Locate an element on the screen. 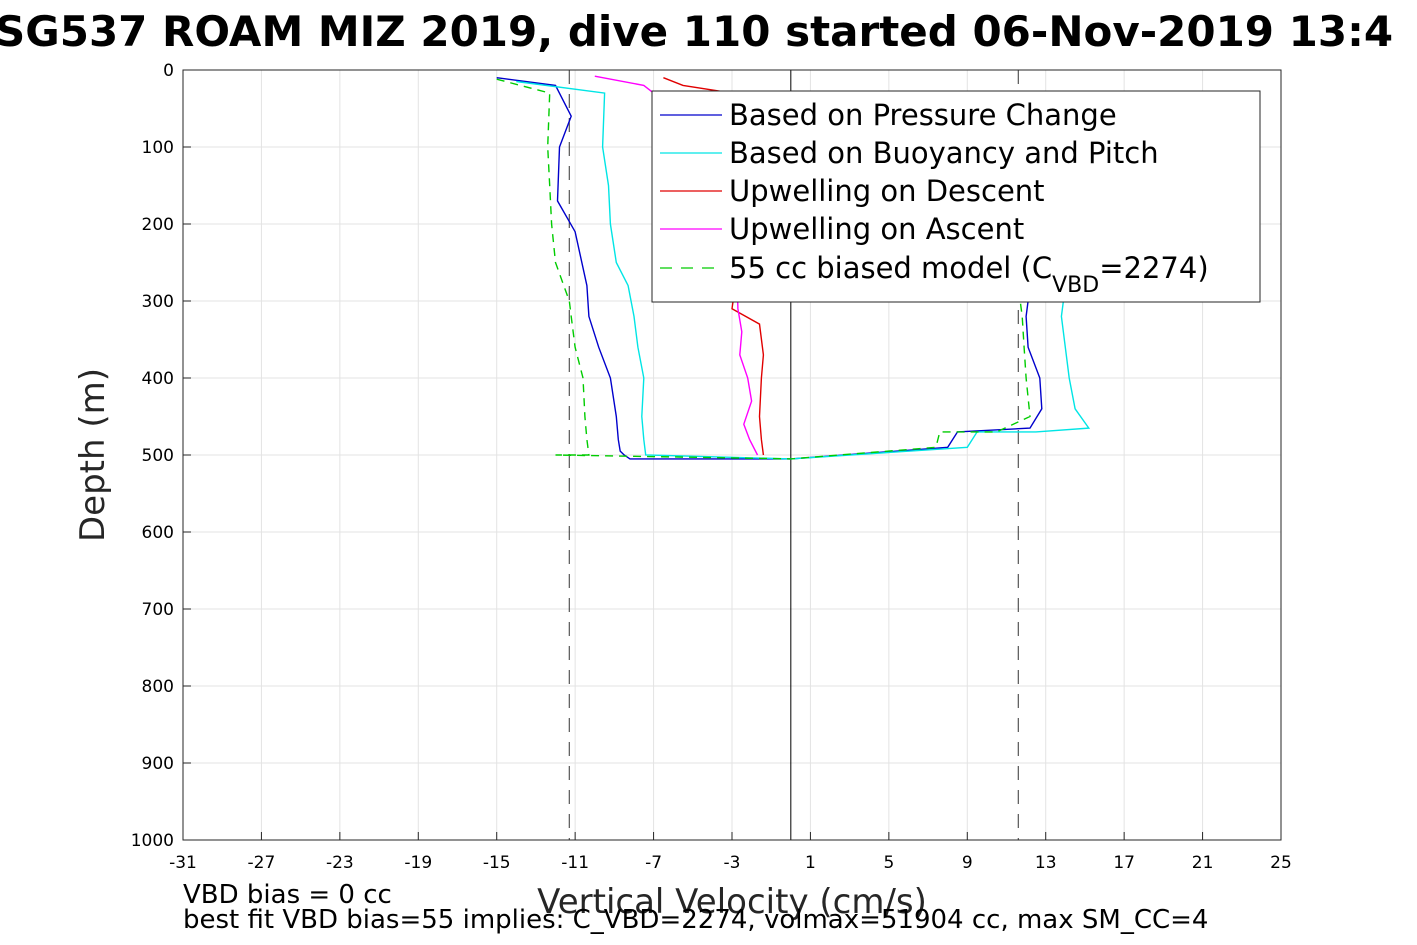 Image resolution: width=1417 pixels, height=945 pixels. y-tick-label: 1000 is located at coordinates (152, 841).